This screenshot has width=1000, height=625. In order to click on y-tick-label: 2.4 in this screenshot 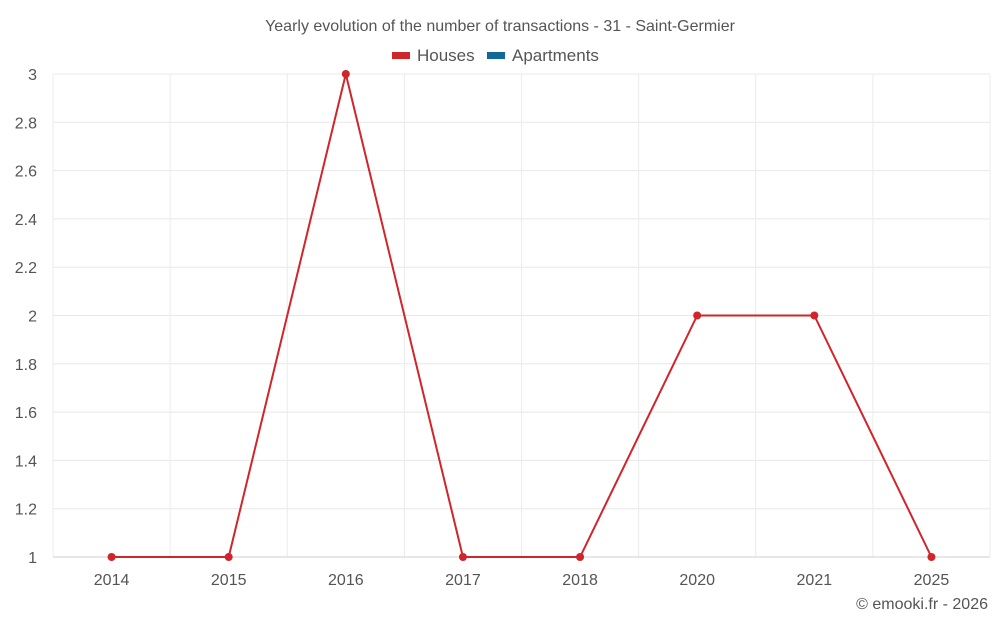, I will do `click(26, 220)`.